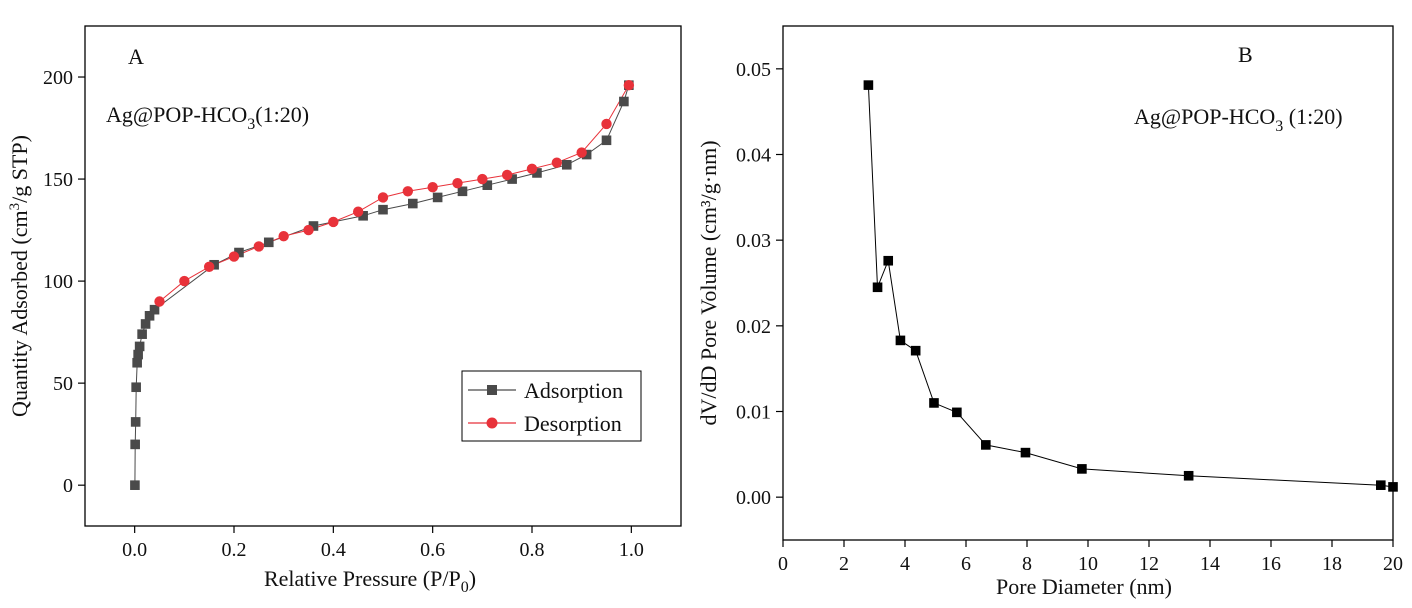 The height and width of the screenshot is (608, 1412). What do you see at coordinates (333, 550) in the screenshot?
I see `panel-a-x-tick-label: 0.4` at bounding box center [333, 550].